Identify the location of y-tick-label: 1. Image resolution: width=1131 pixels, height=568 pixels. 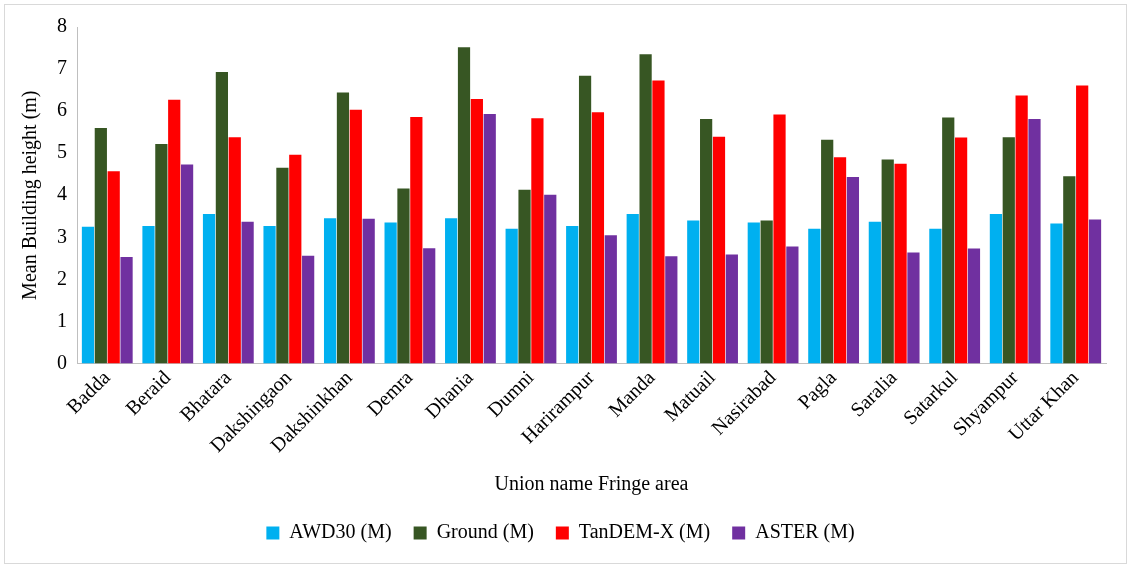
(62, 319).